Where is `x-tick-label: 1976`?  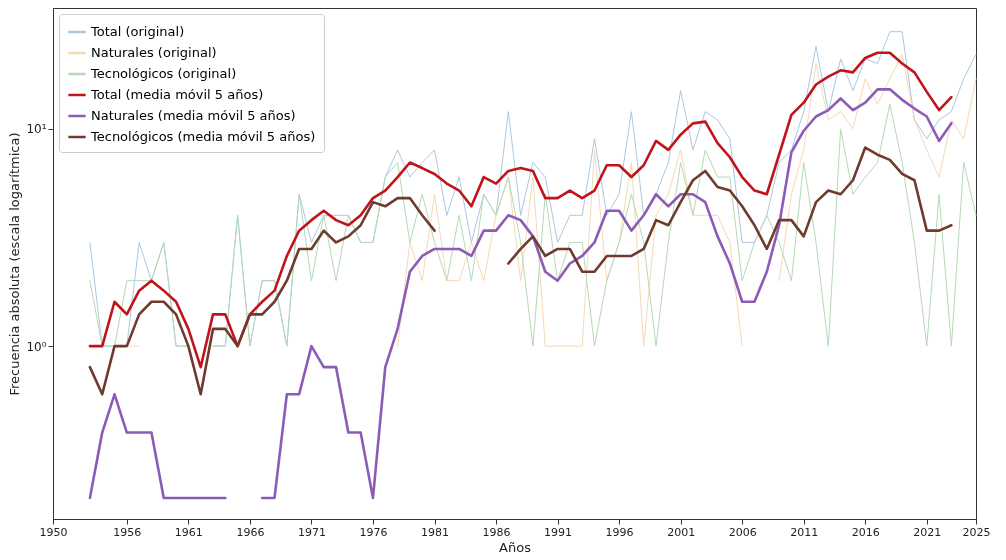
x-tick-label: 1976 is located at coordinates (373, 532).